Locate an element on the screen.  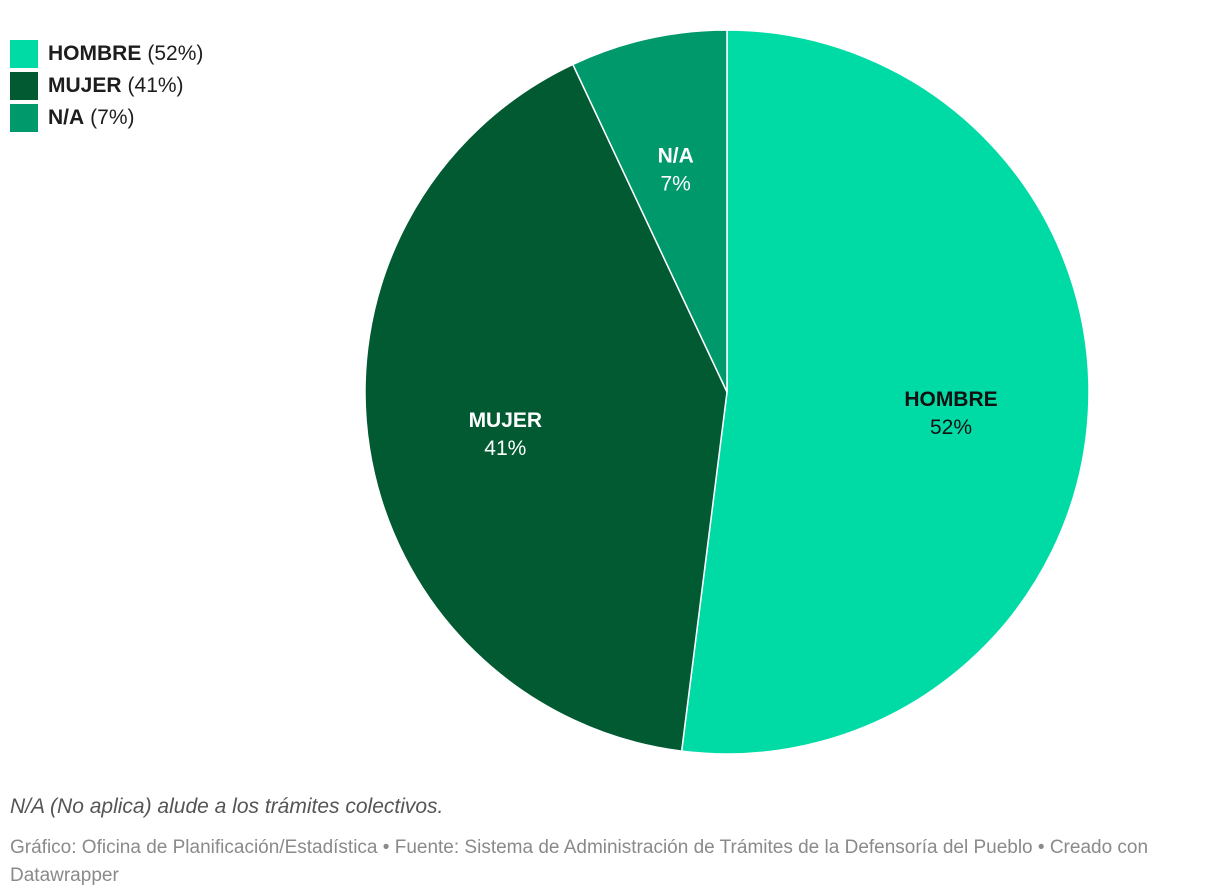
pie-label-value-mujer: 41% is located at coordinates (505, 448).